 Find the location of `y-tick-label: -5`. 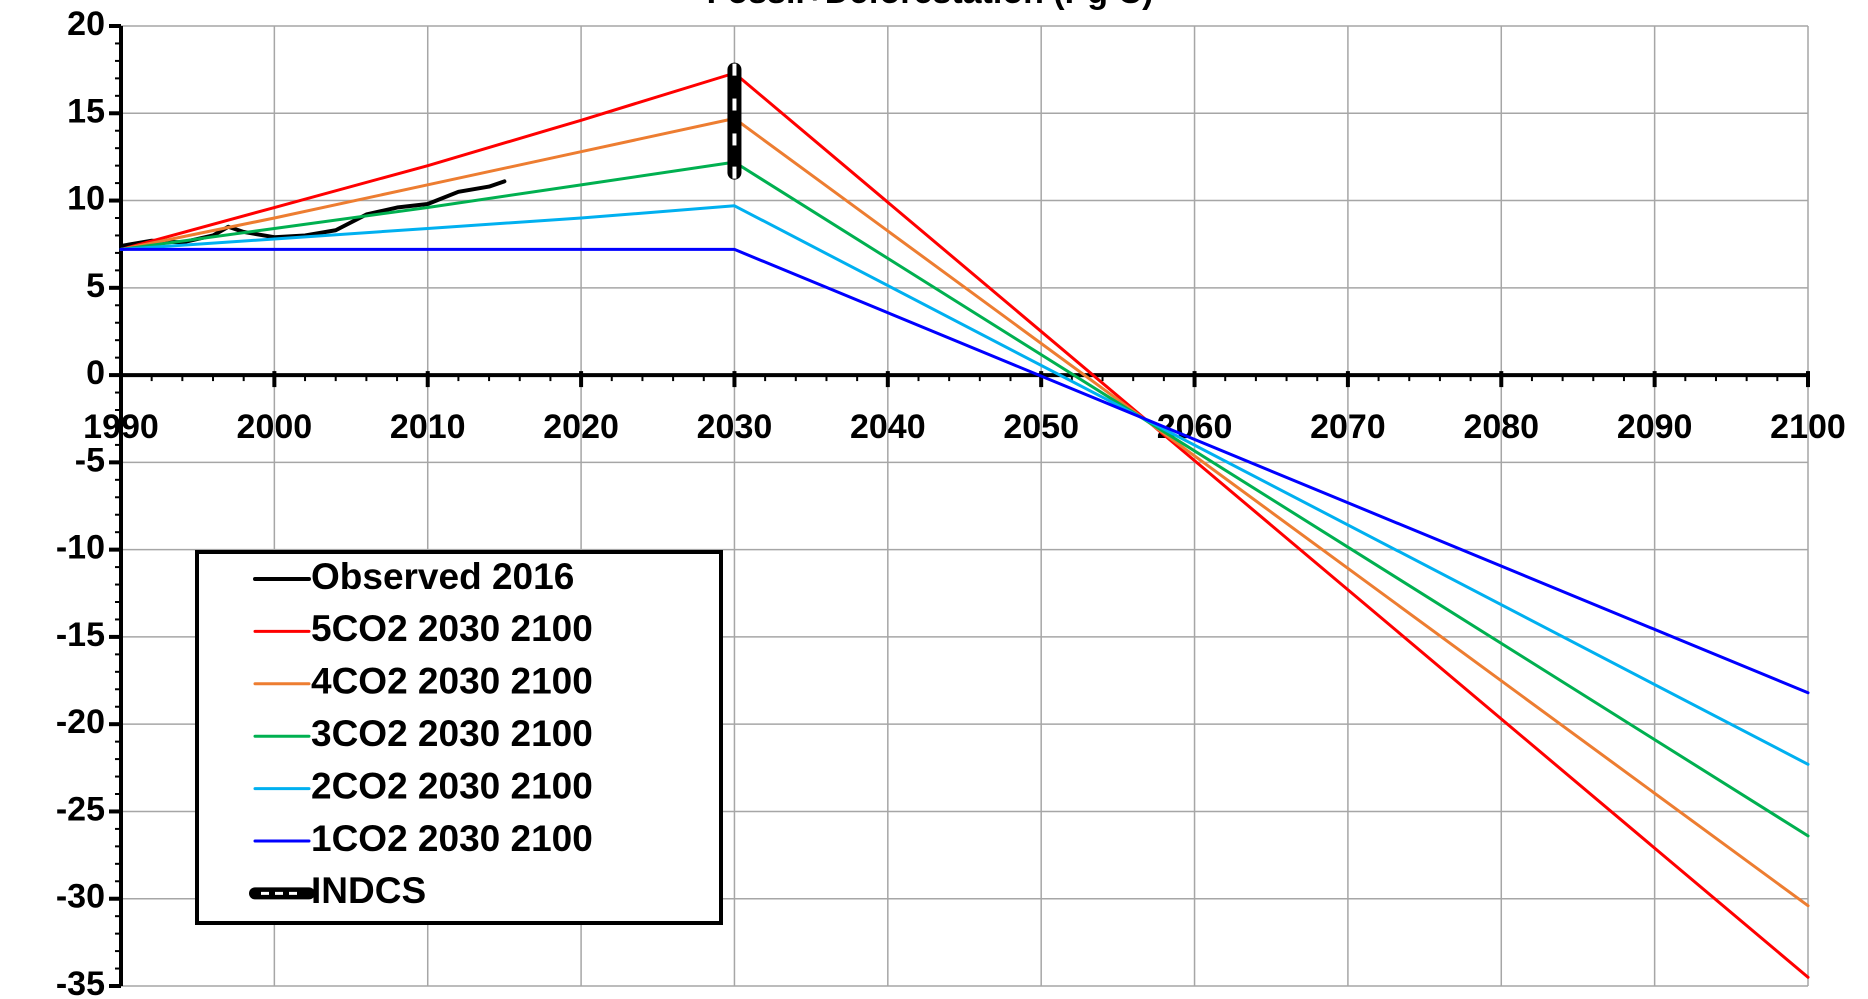

y-tick-label: -5 is located at coordinates (90, 460).